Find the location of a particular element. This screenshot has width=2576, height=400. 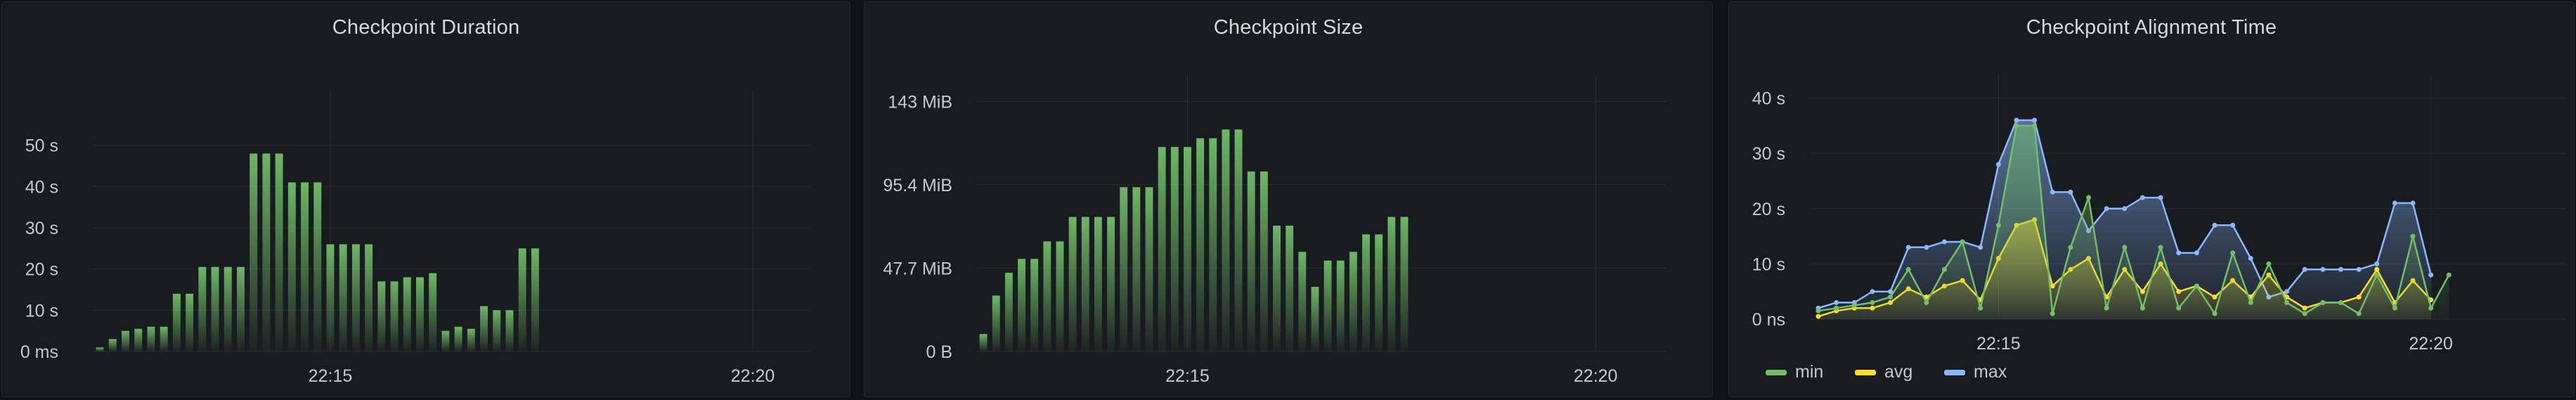

panel-title: Checkpoint Size is located at coordinates (1288, 28).